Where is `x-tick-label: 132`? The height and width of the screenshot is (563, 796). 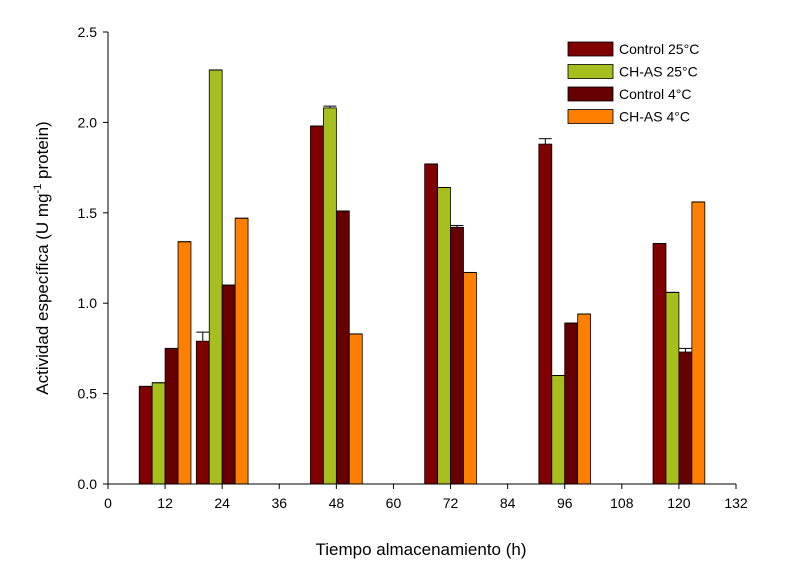
x-tick-label: 132 is located at coordinates (736, 503).